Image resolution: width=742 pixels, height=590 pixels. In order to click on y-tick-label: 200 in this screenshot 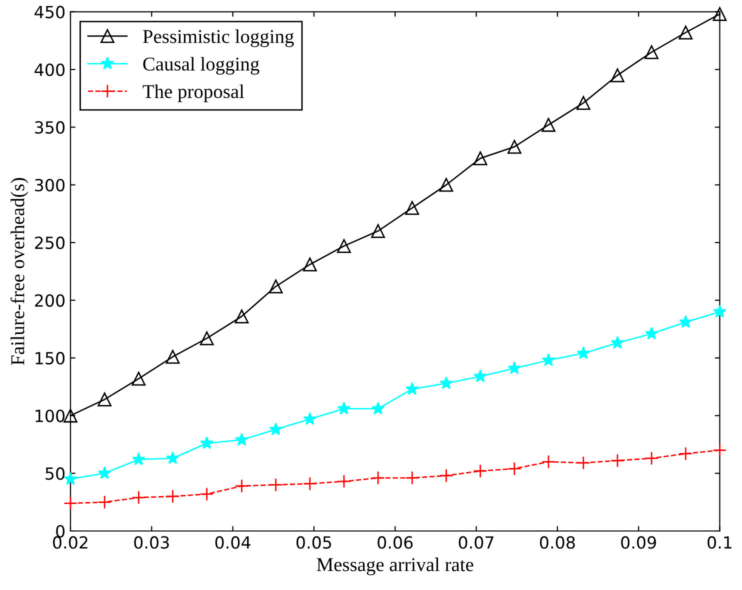, I will do `click(50, 300)`.